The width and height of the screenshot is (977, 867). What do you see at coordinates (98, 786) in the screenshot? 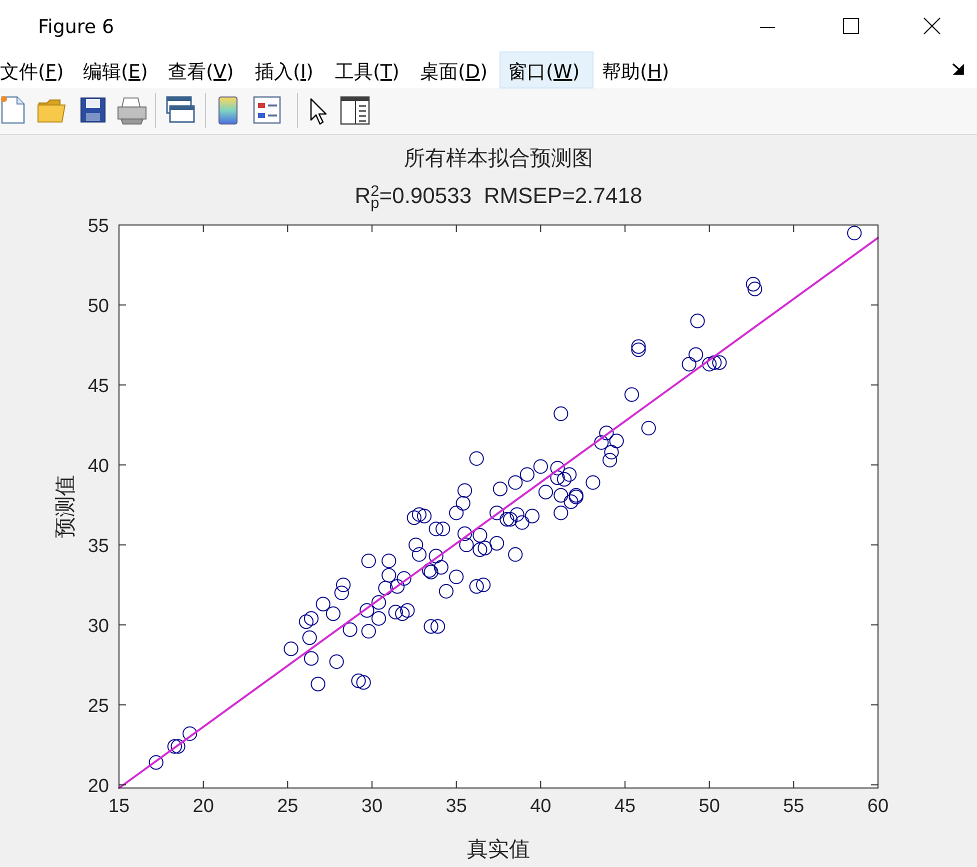
I see `y-tick-label: 20` at bounding box center [98, 786].